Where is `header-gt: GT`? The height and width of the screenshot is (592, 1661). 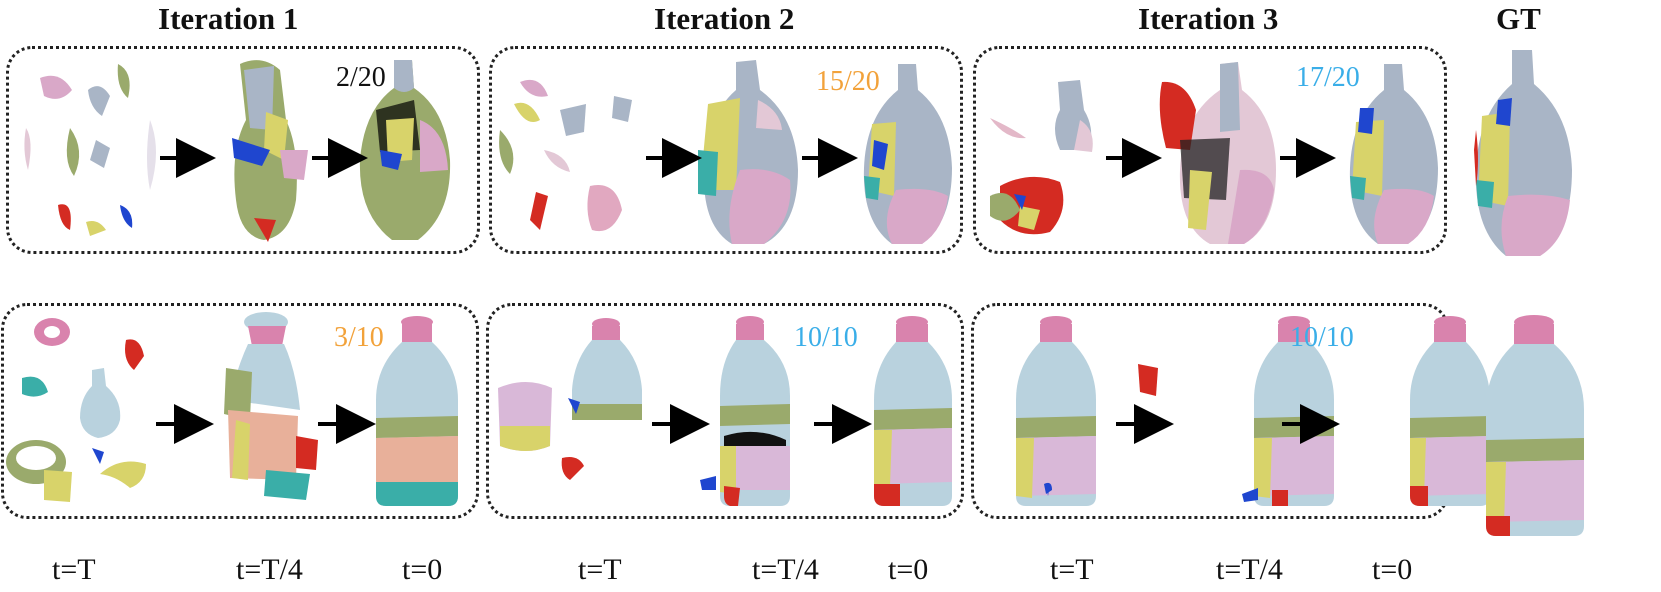
header-gt: GT is located at coordinates (1518, 18).